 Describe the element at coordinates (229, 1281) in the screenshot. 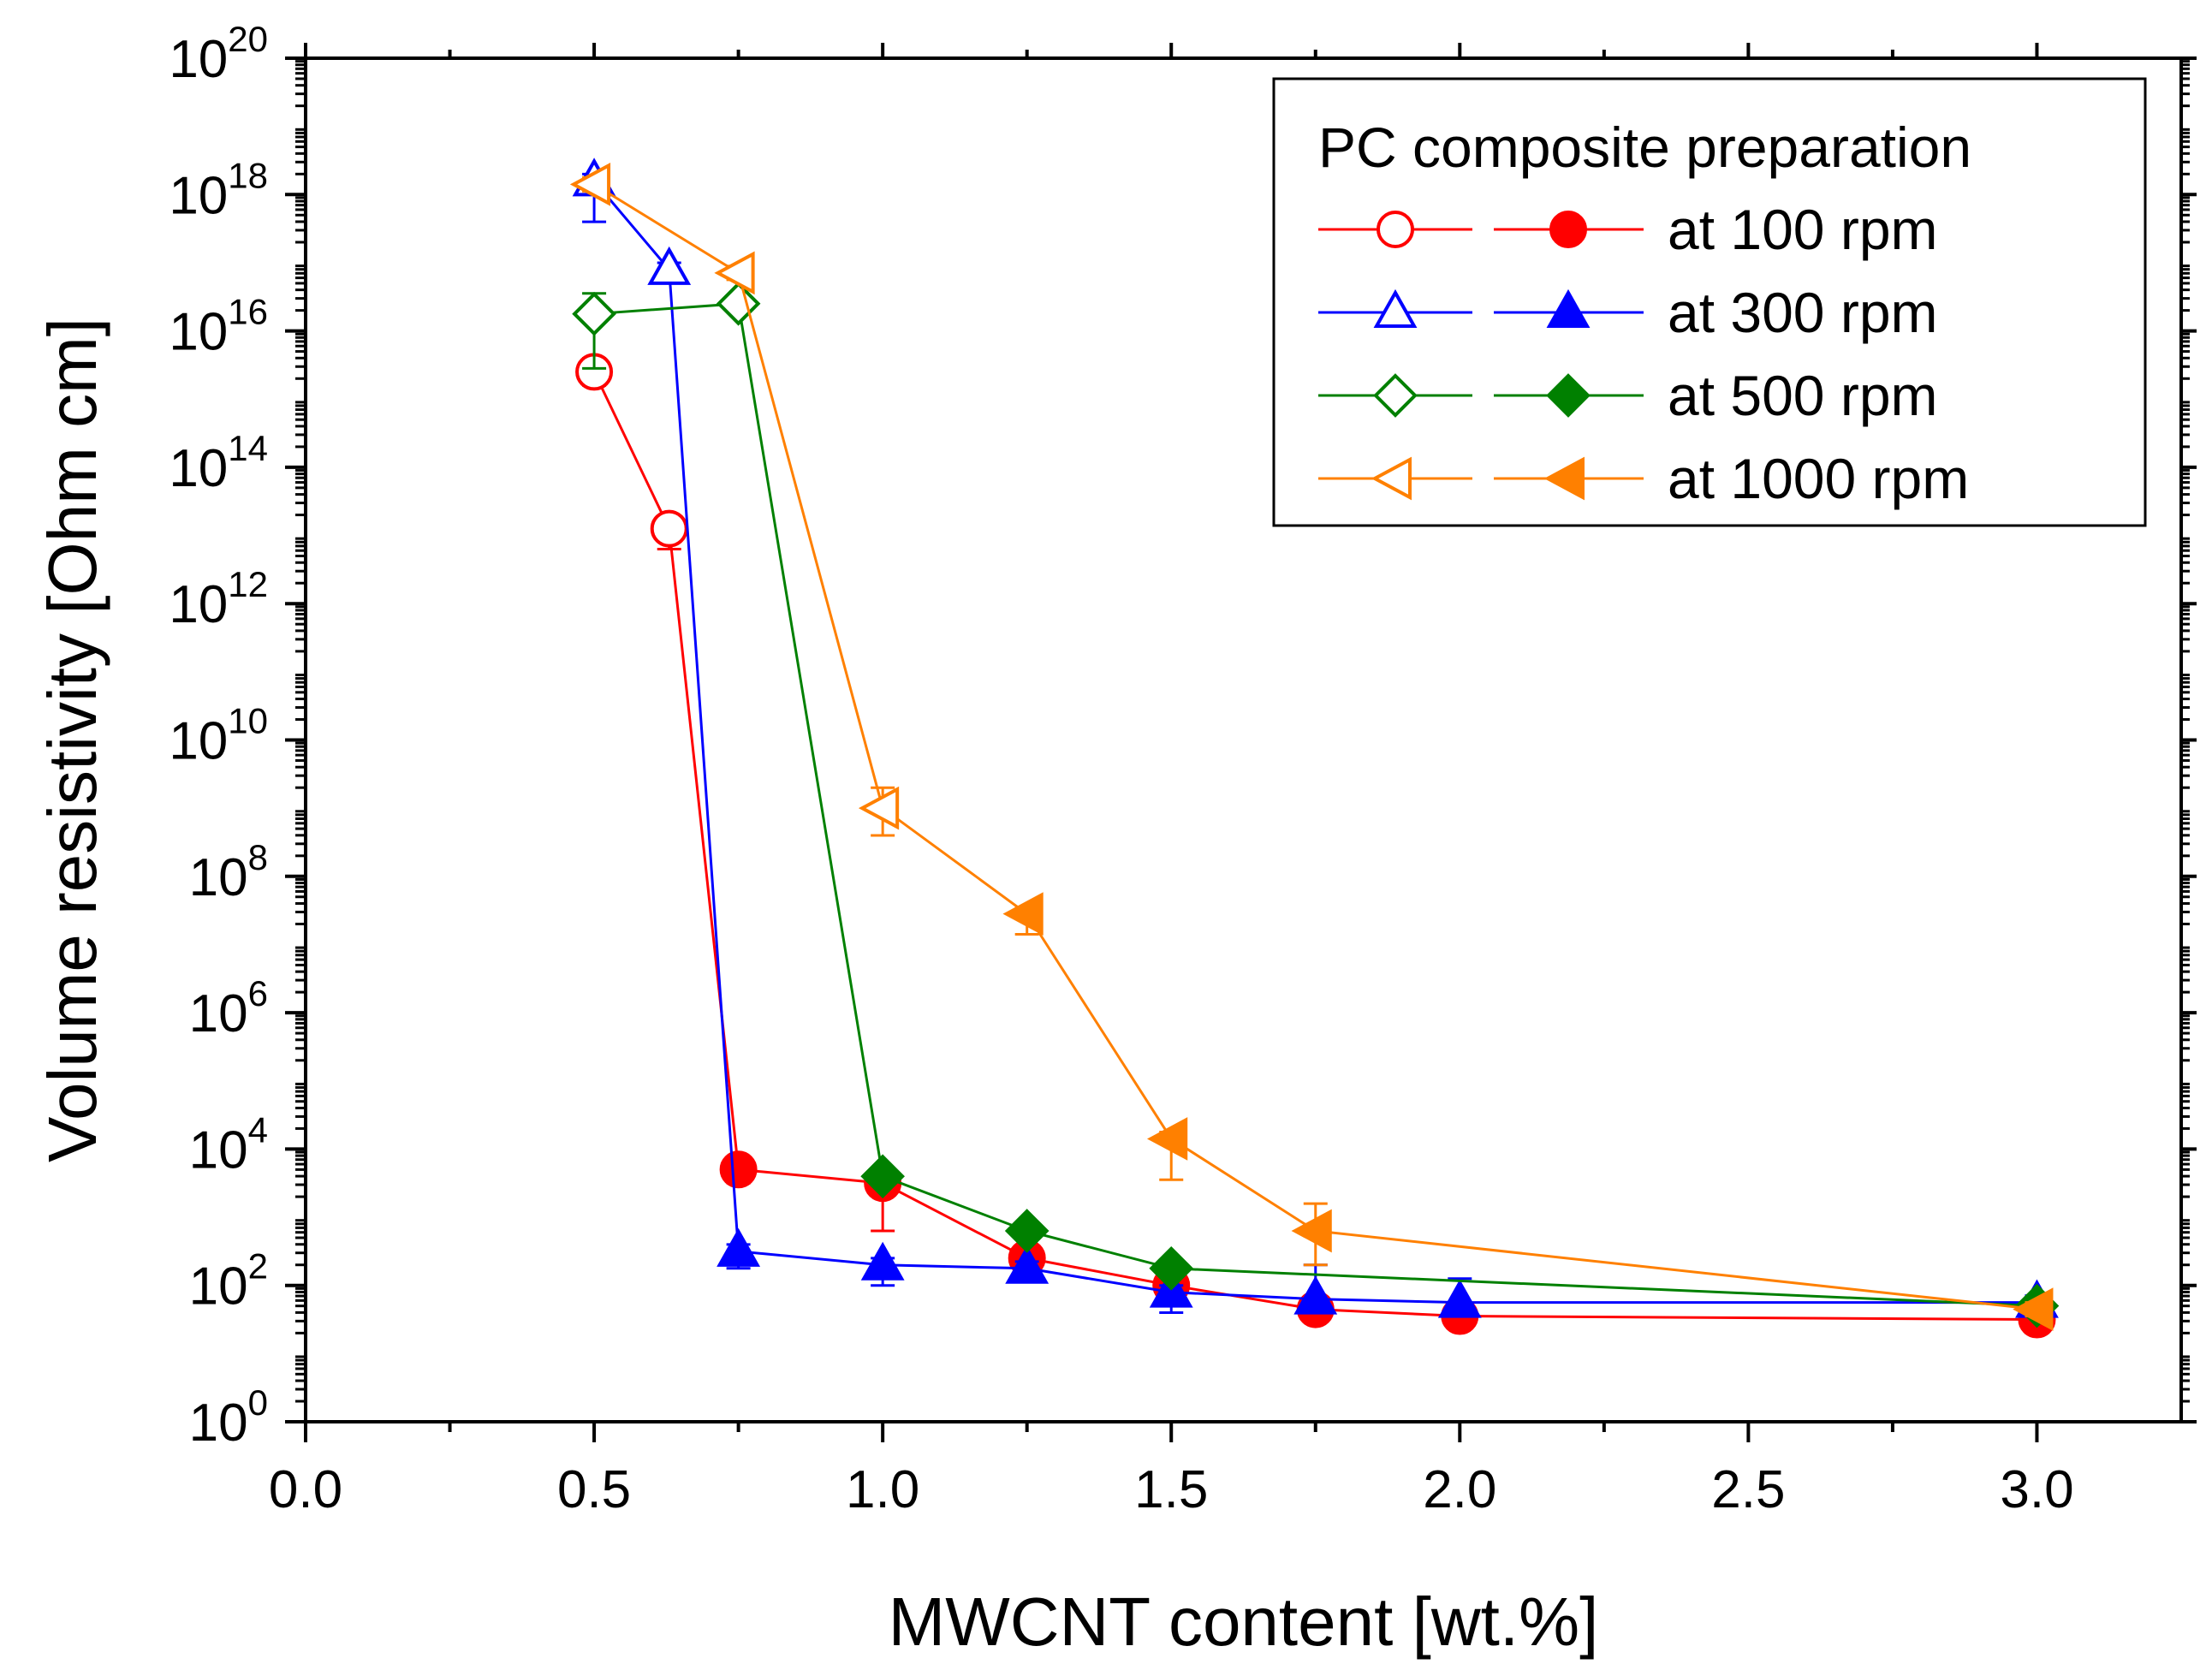

I see `y-tick-label: 10²` at that location.